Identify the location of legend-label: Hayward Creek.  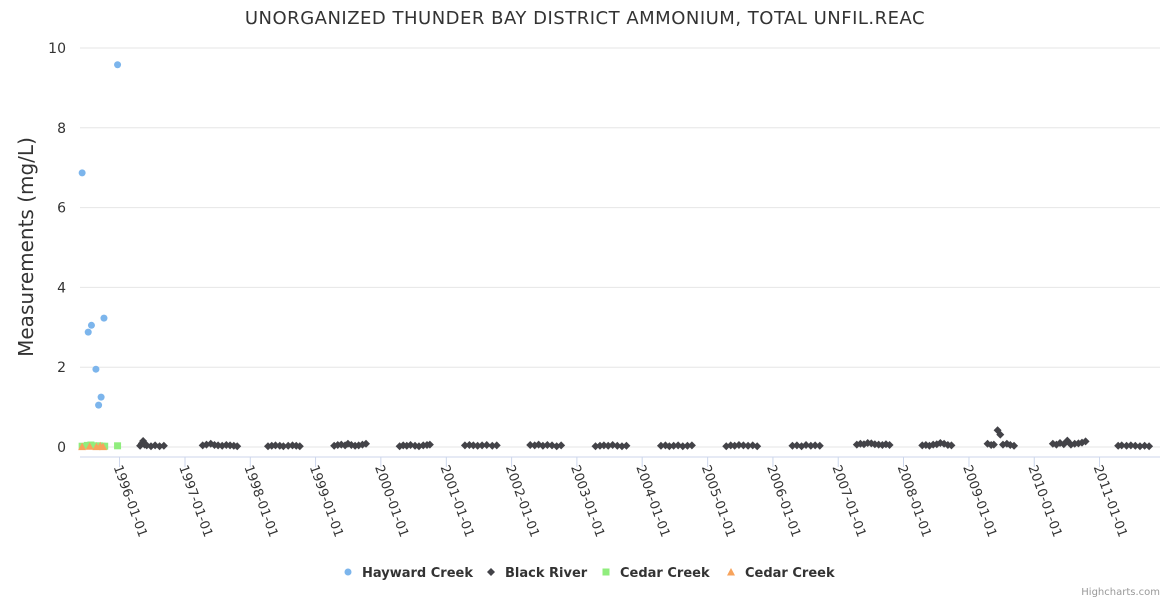
(417, 573).